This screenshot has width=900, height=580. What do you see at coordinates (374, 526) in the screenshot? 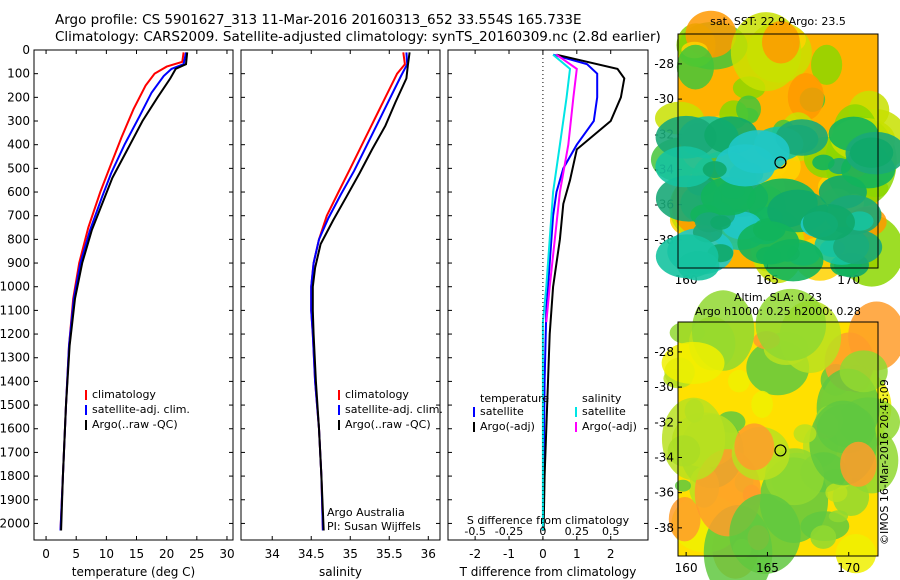
I see `salinity-annotation: PI: Susan Wijffels` at bounding box center [374, 526].